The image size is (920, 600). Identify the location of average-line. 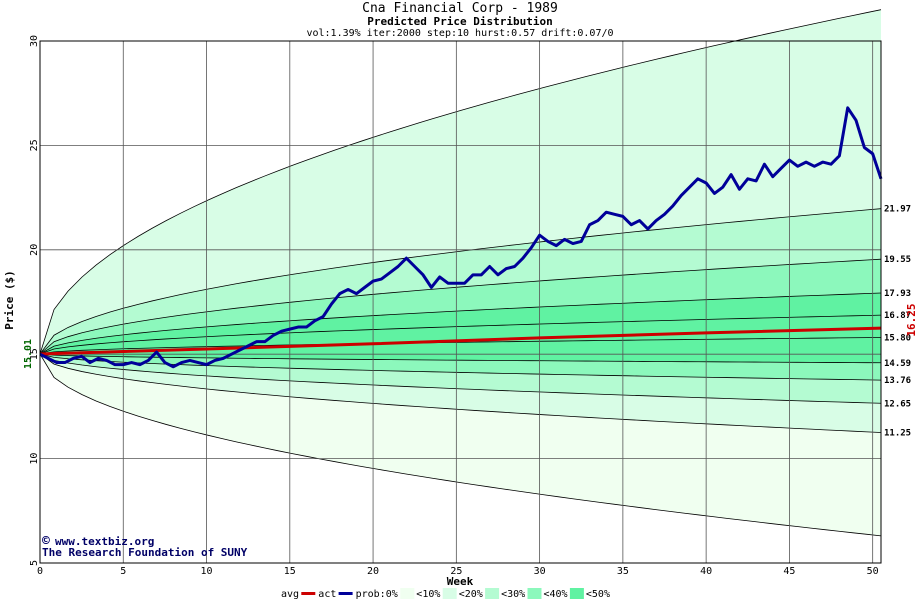
(460, 341).